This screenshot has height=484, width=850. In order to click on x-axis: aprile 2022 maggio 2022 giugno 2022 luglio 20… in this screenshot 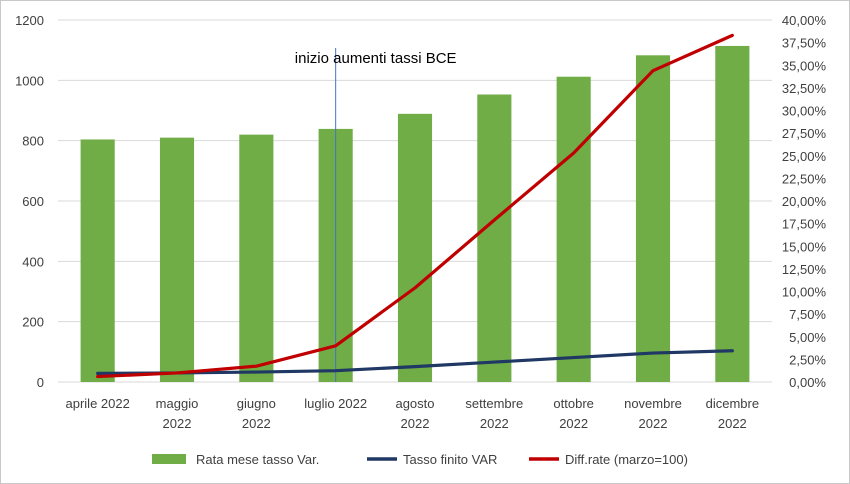, I will do `click(413, 413)`.